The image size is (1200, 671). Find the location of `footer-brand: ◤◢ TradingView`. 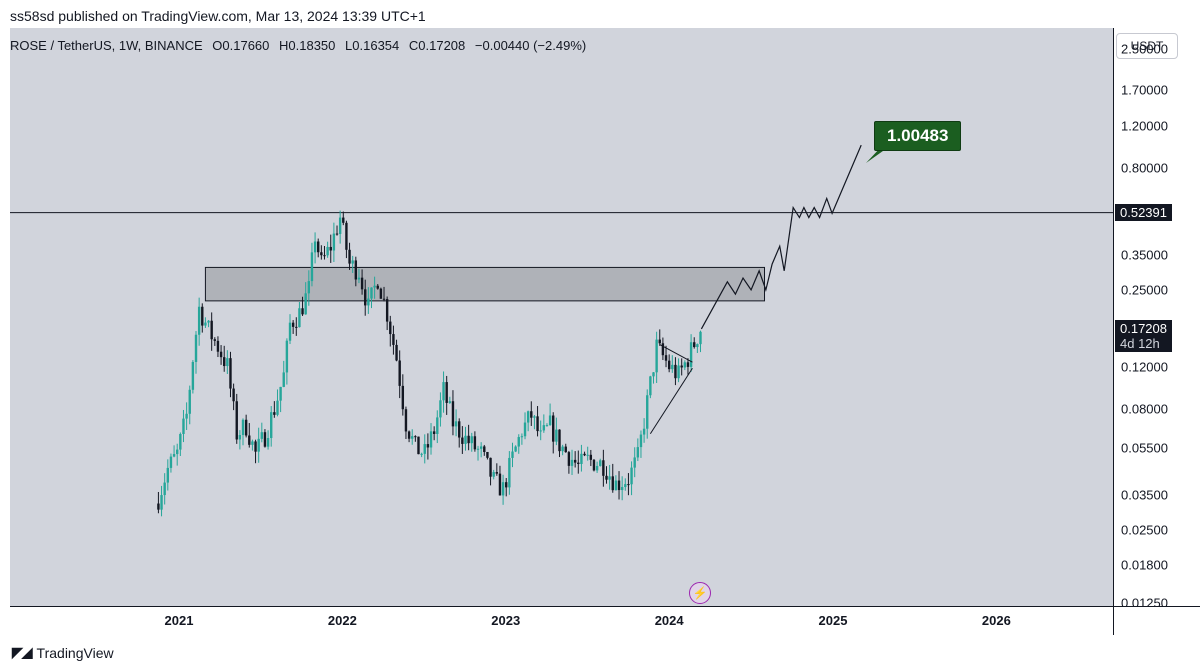

footer-brand: ◤◢ TradingView is located at coordinates (63, 652).